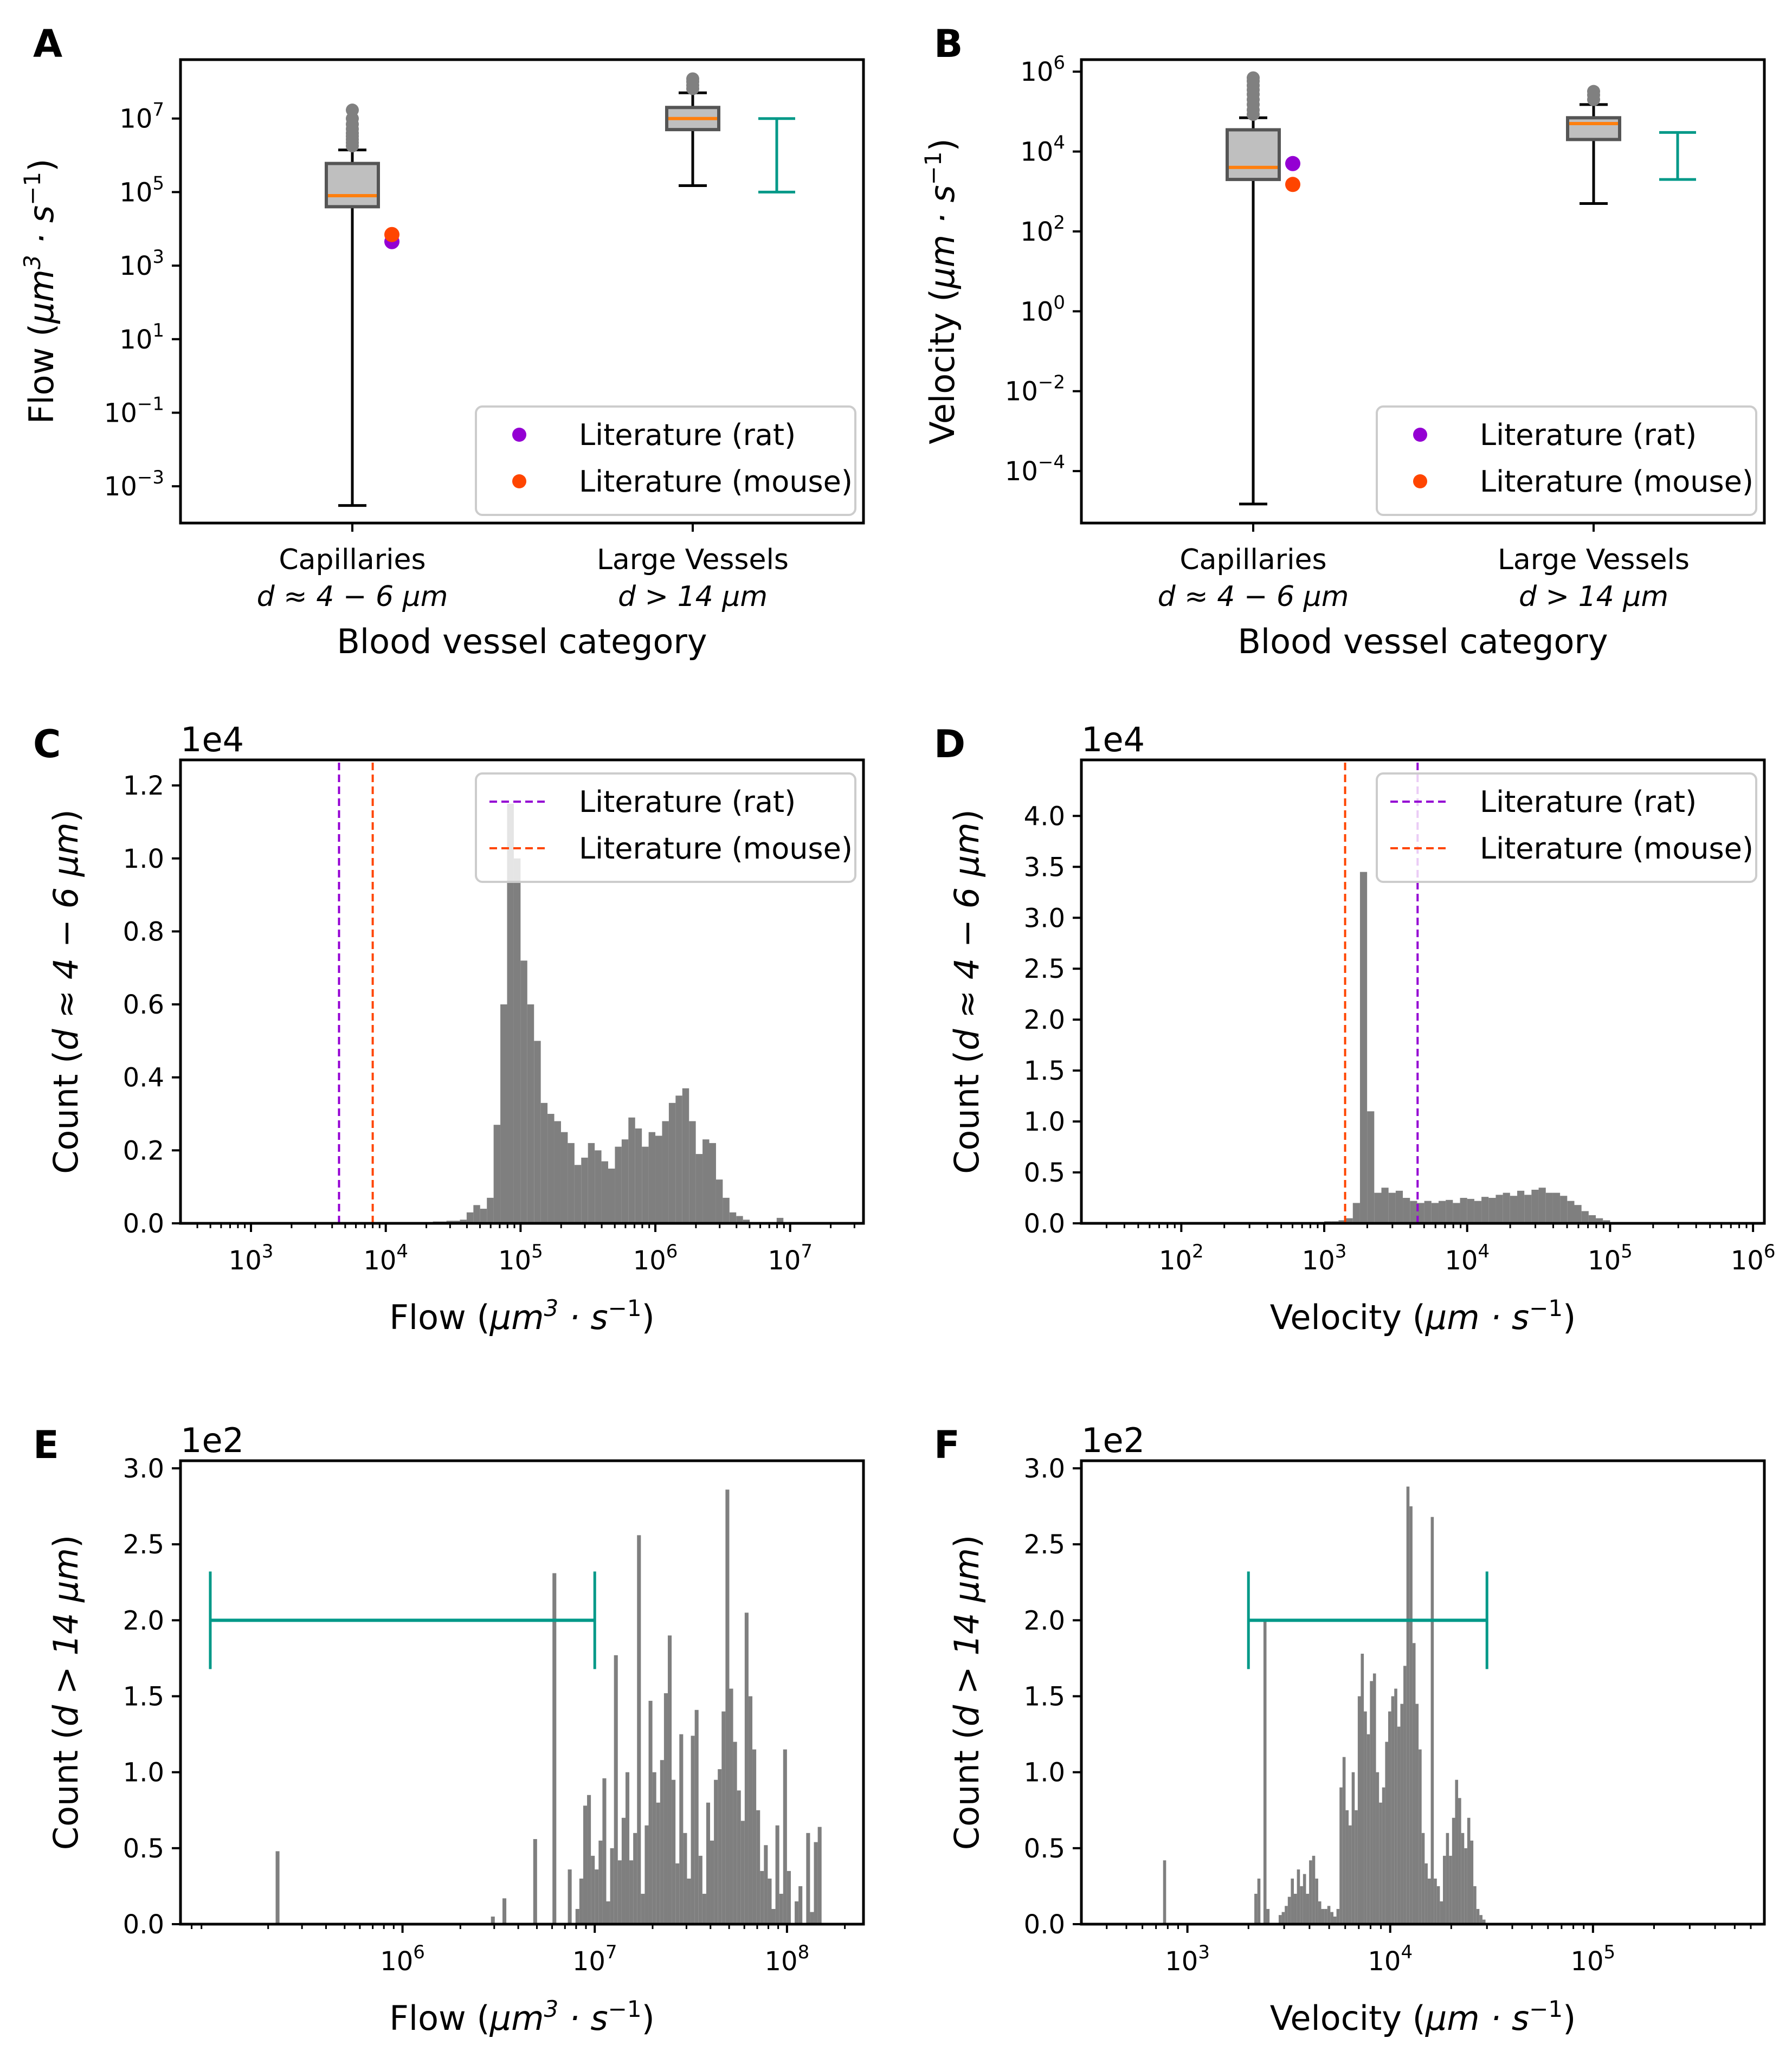  What do you see at coordinates (1042, 229) in the screenshot?
I see `ytick-label: 10²` at bounding box center [1042, 229].